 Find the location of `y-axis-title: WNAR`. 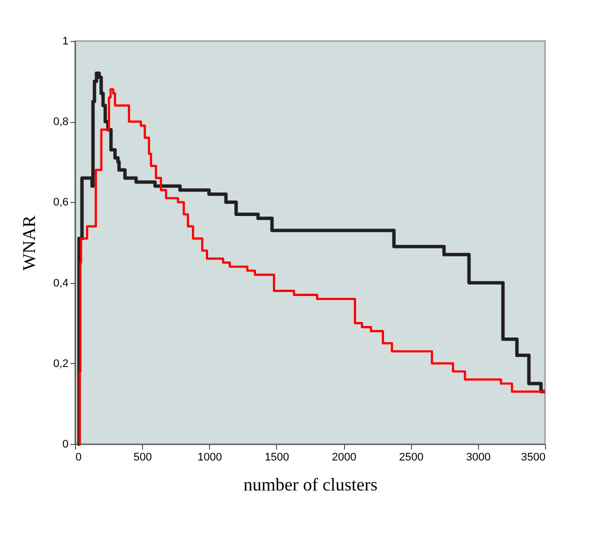

y-axis-title: WNAR is located at coordinates (29, 243).